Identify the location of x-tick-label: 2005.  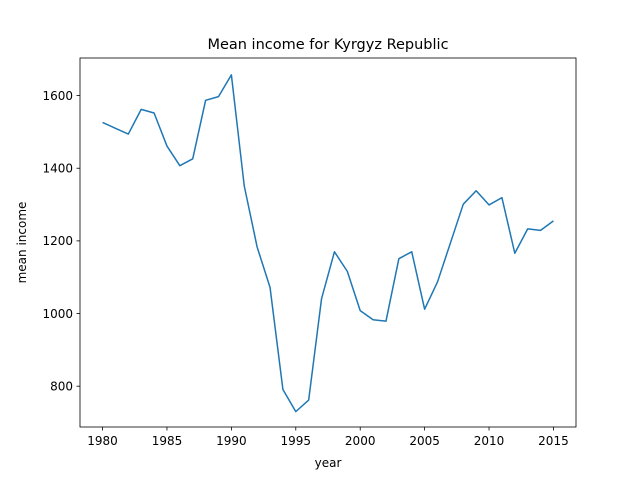
(424, 441).